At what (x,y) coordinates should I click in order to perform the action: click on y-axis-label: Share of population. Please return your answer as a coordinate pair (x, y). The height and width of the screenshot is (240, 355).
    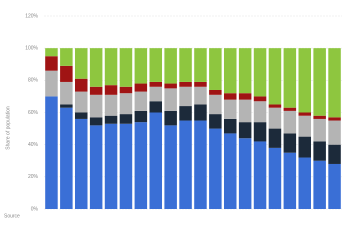
    Looking at the image, I should click on (8, 128).